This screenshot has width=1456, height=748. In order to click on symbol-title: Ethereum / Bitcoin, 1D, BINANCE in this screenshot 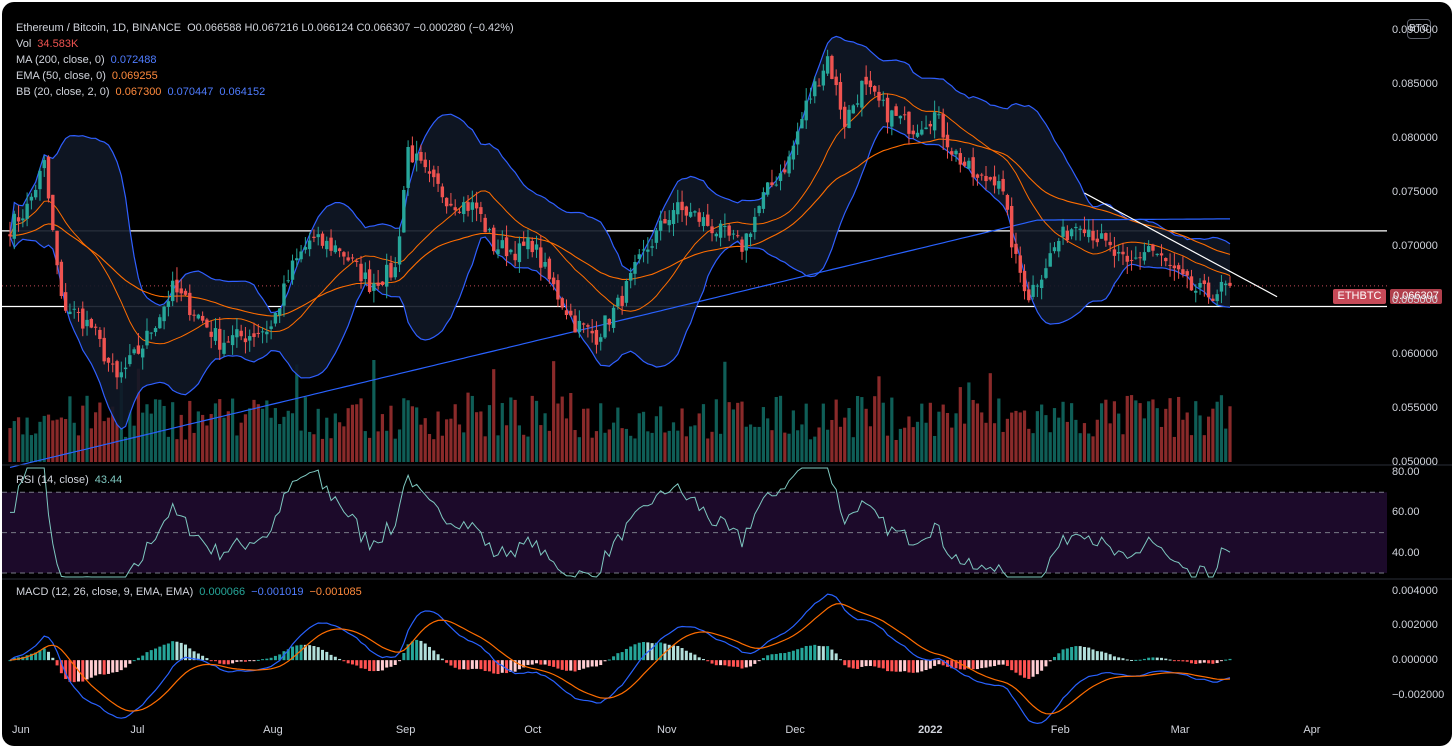, I will do `click(99, 28)`.